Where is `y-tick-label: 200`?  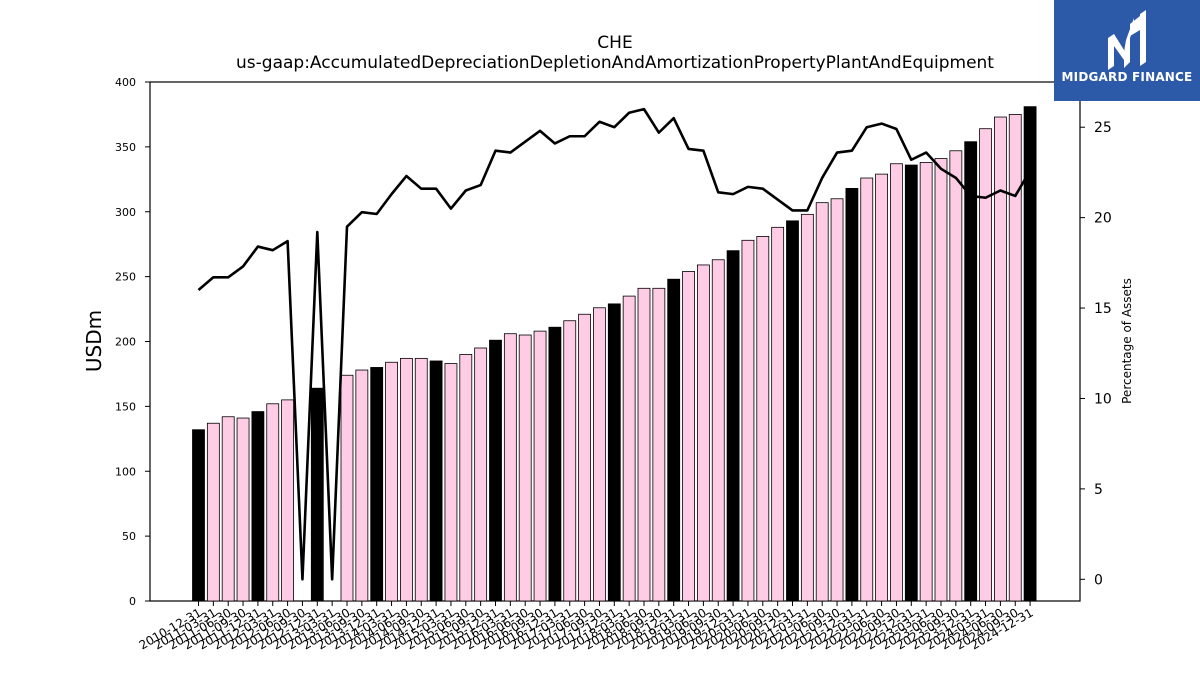
y-tick-label: 200 is located at coordinates (125, 342).